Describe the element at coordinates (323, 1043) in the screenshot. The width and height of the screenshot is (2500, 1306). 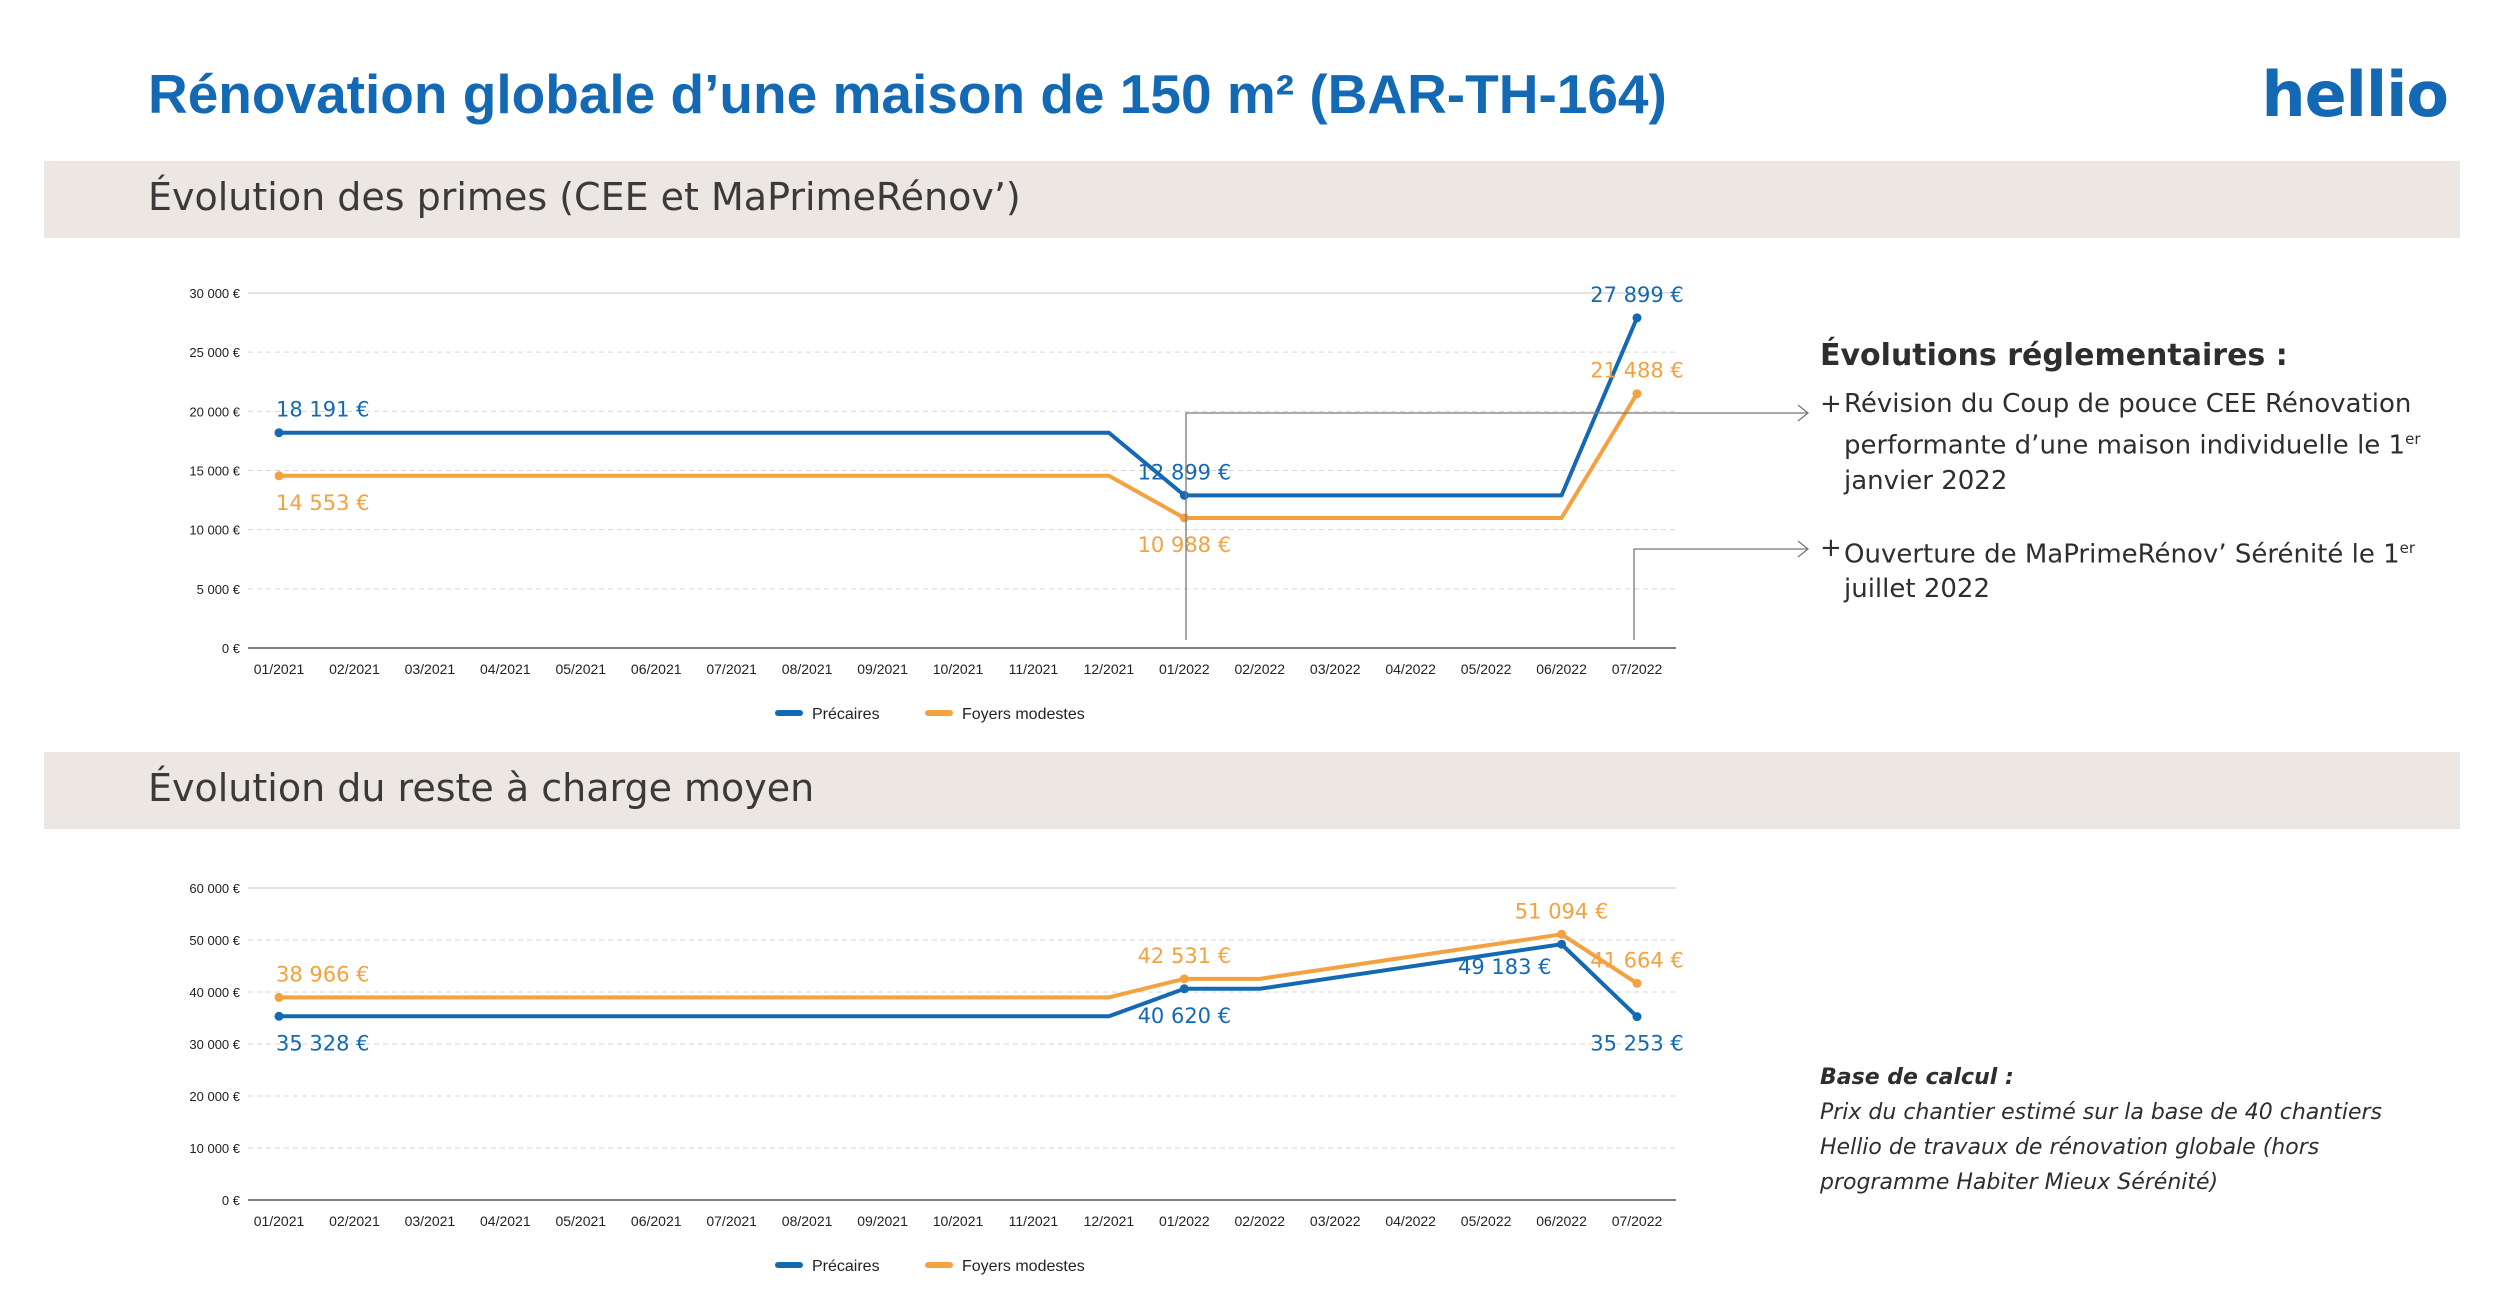
I see `data-label: 35 328 €` at that location.